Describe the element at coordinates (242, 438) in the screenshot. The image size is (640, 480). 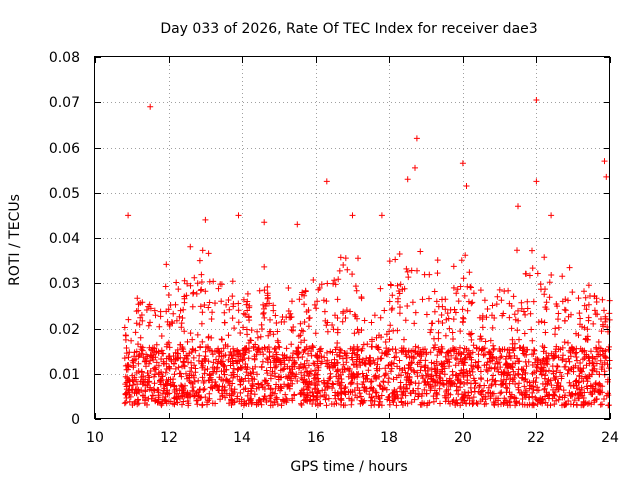
I see `x-tick-label: 14` at that location.